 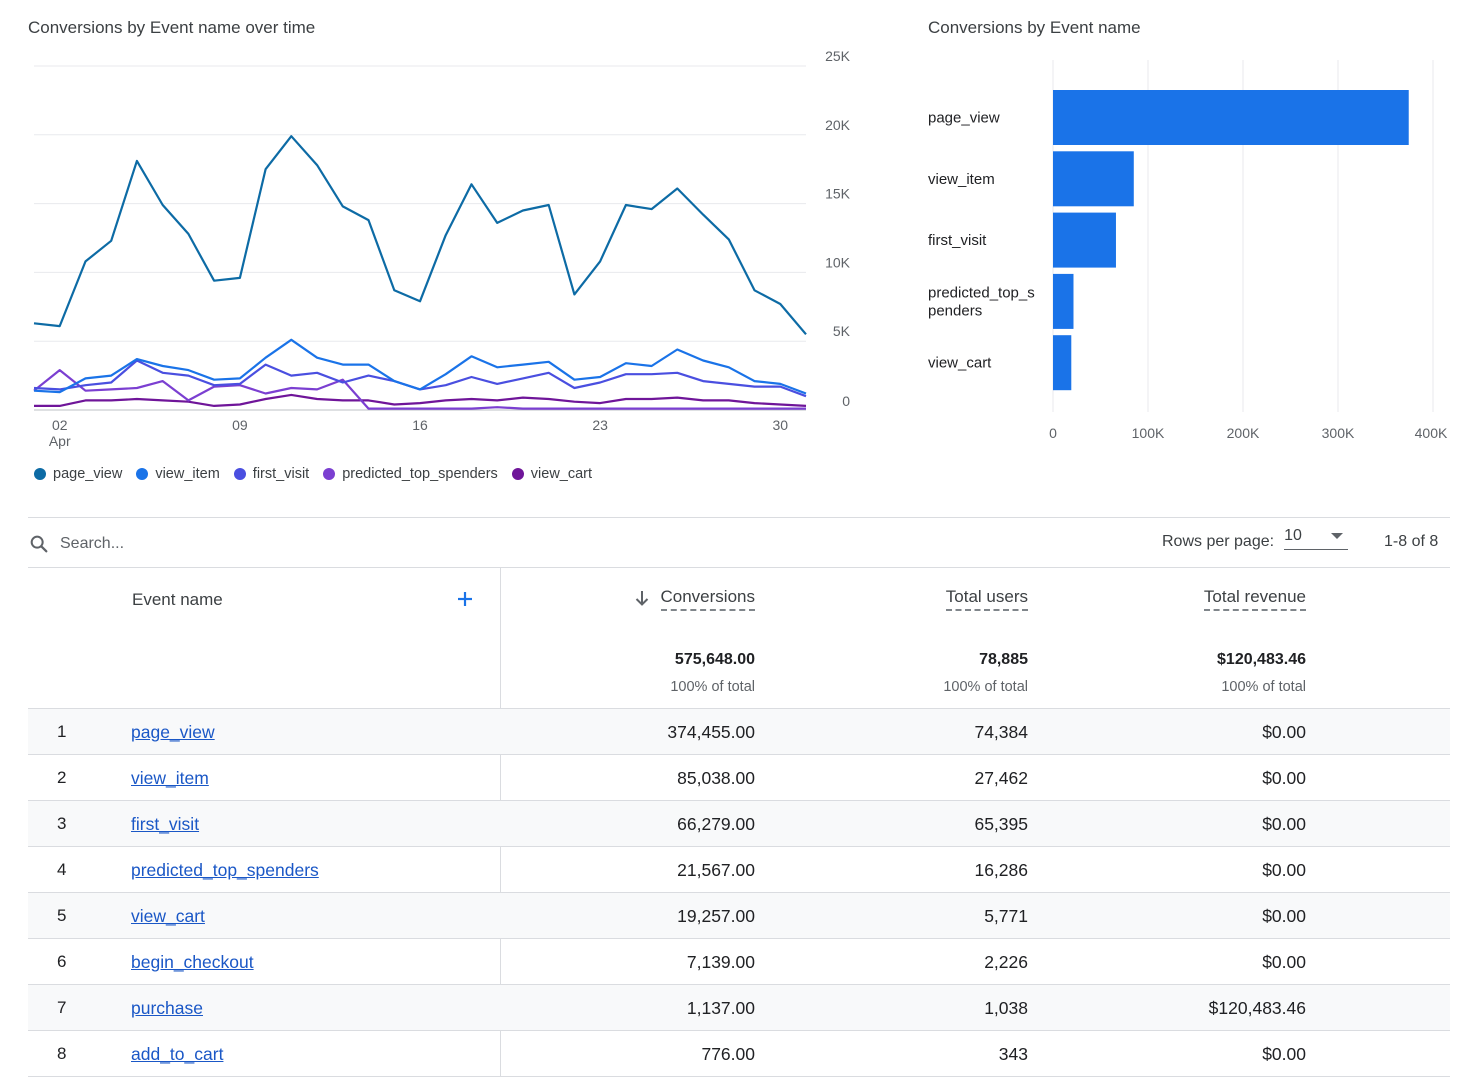 I want to click on event-name-link: view_cart, so click(x=168, y=916).